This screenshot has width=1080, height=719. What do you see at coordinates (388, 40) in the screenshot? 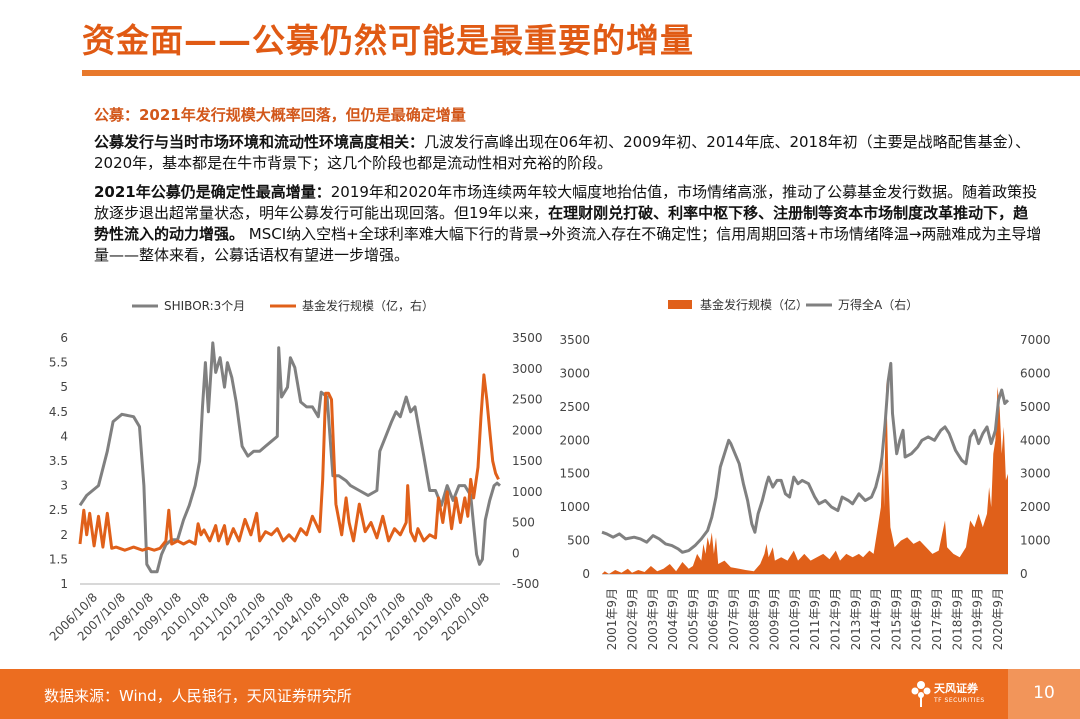
I see `page-title: 资金面——公募仍然可能是最重要的增量` at bounding box center [388, 40].